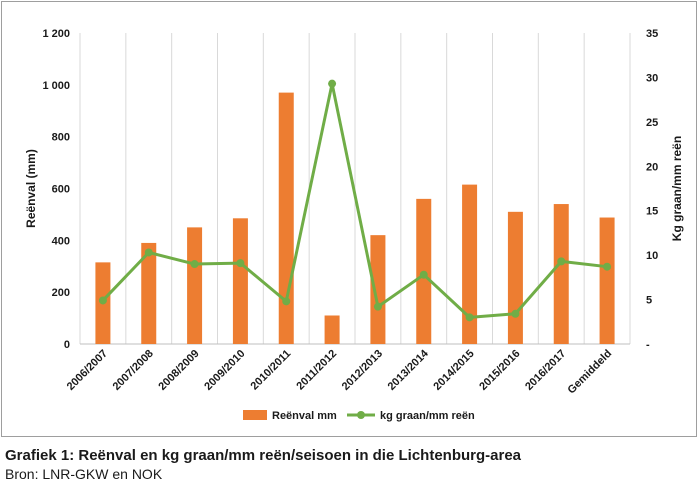 The image size is (700, 491). Describe the element at coordinates (178, 370) in the screenshot. I see `x-tick-label: 2008/2009` at that location.